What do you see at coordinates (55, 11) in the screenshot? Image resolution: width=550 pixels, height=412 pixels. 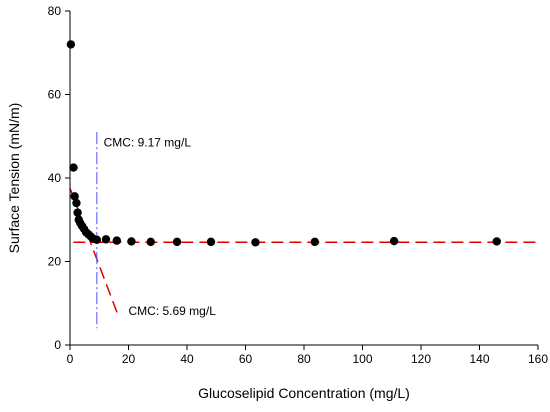 I see `y-tick-label: 80` at bounding box center [55, 11].